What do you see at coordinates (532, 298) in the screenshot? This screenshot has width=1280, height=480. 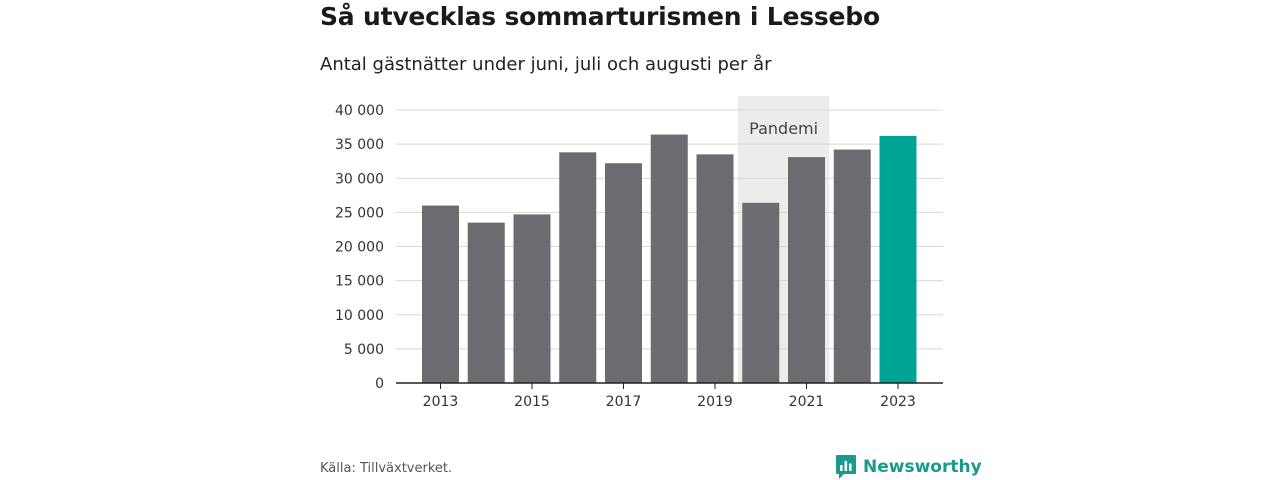 I see `bar-2015` at bounding box center [532, 298].